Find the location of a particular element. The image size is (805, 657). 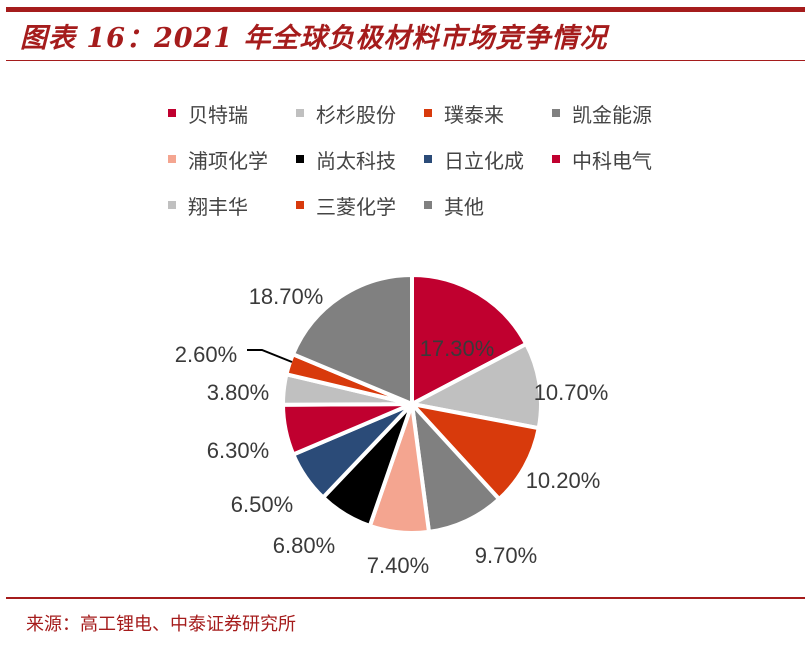

legend-label: 璞泰来 is located at coordinates (474, 114).